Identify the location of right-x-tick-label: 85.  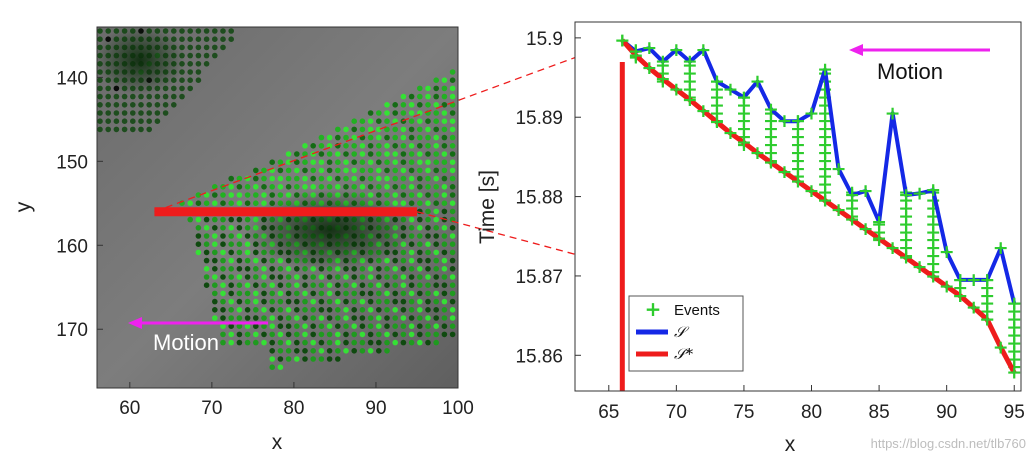
(879, 412).